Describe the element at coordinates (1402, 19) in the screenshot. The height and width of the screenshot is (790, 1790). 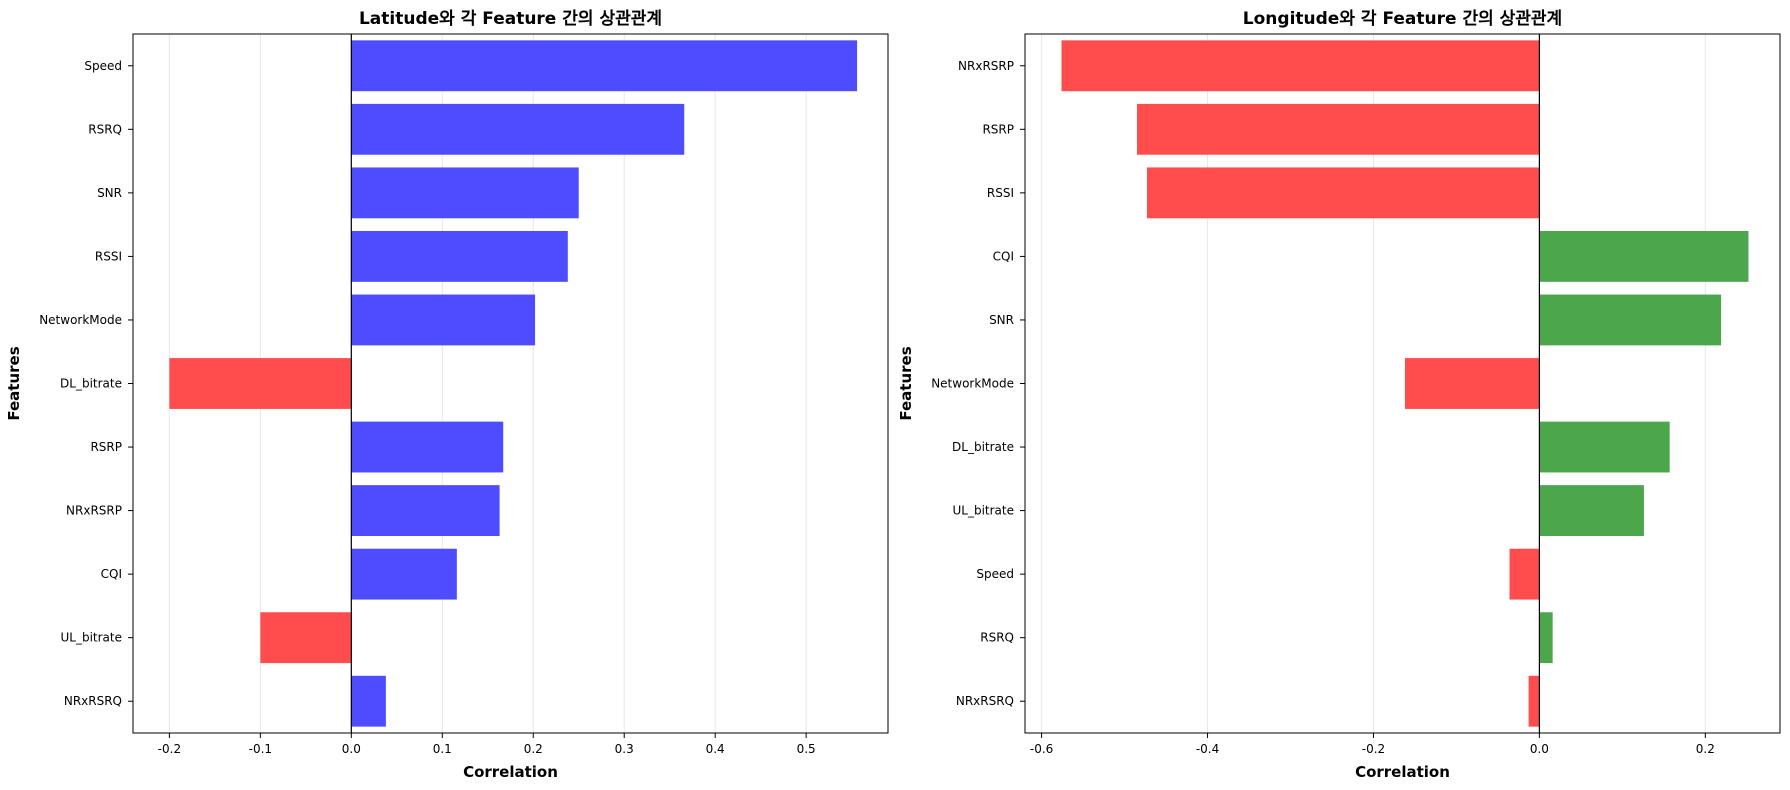
I see `chart-title: Longitude와 각 Feature 간의 상관관계` at that location.